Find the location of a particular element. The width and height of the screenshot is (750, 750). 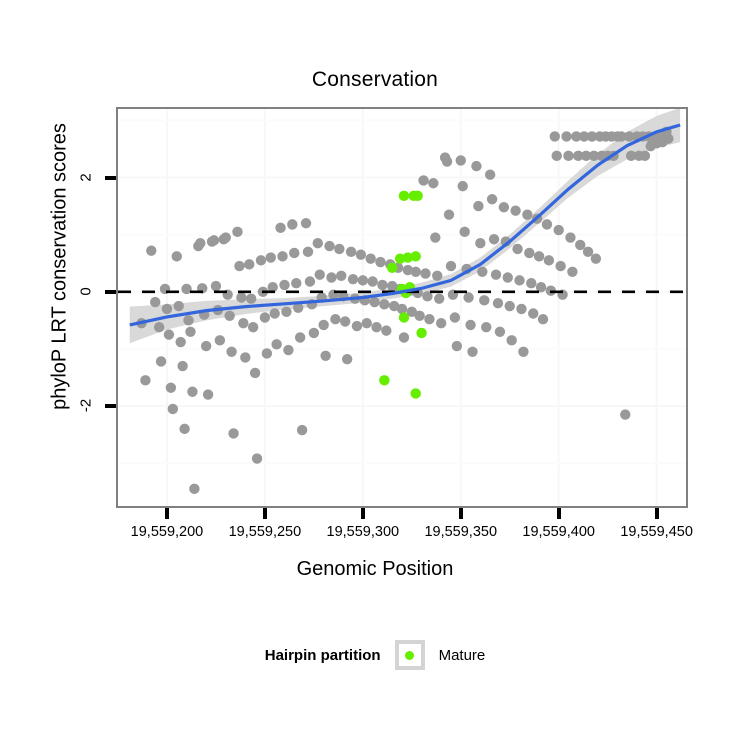

y-tick-label: 2 is located at coordinates (86, 177).